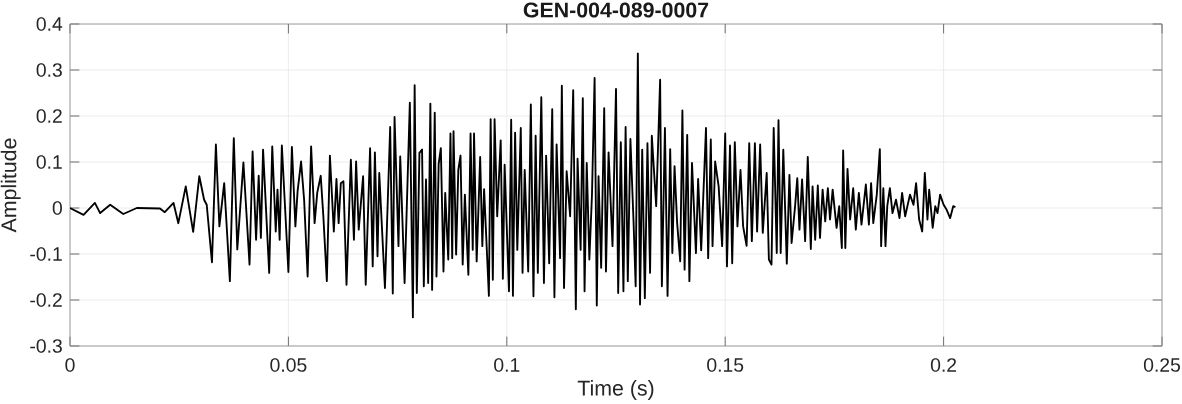 Image resolution: width=1182 pixels, height=404 pixels. Describe the element at coordinates (49, 116) in the screenshot. I see `y-tick-label: 0.2` at that location.